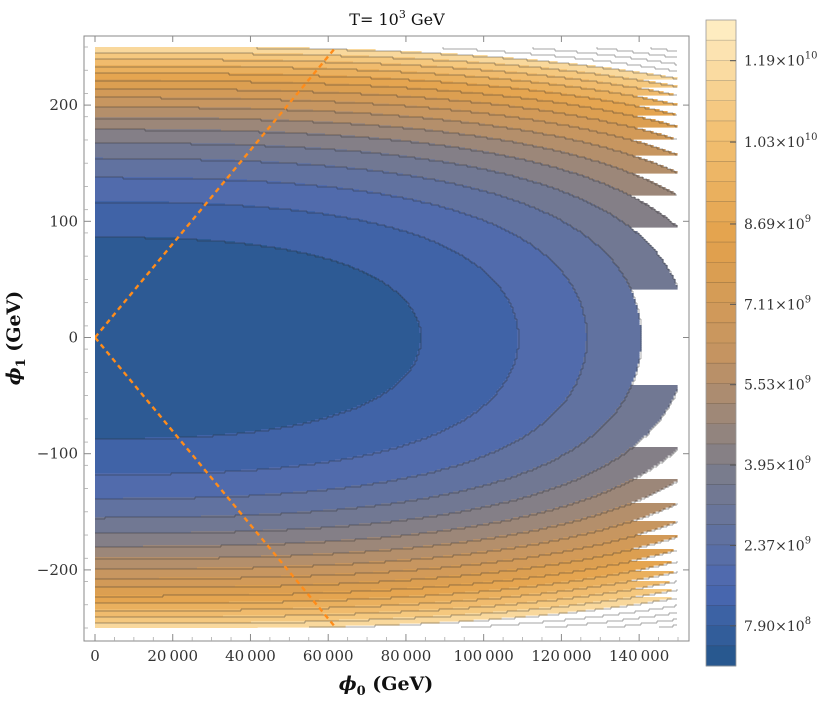  I want to click on x-tick-label: 20 000, so click(172, 656).